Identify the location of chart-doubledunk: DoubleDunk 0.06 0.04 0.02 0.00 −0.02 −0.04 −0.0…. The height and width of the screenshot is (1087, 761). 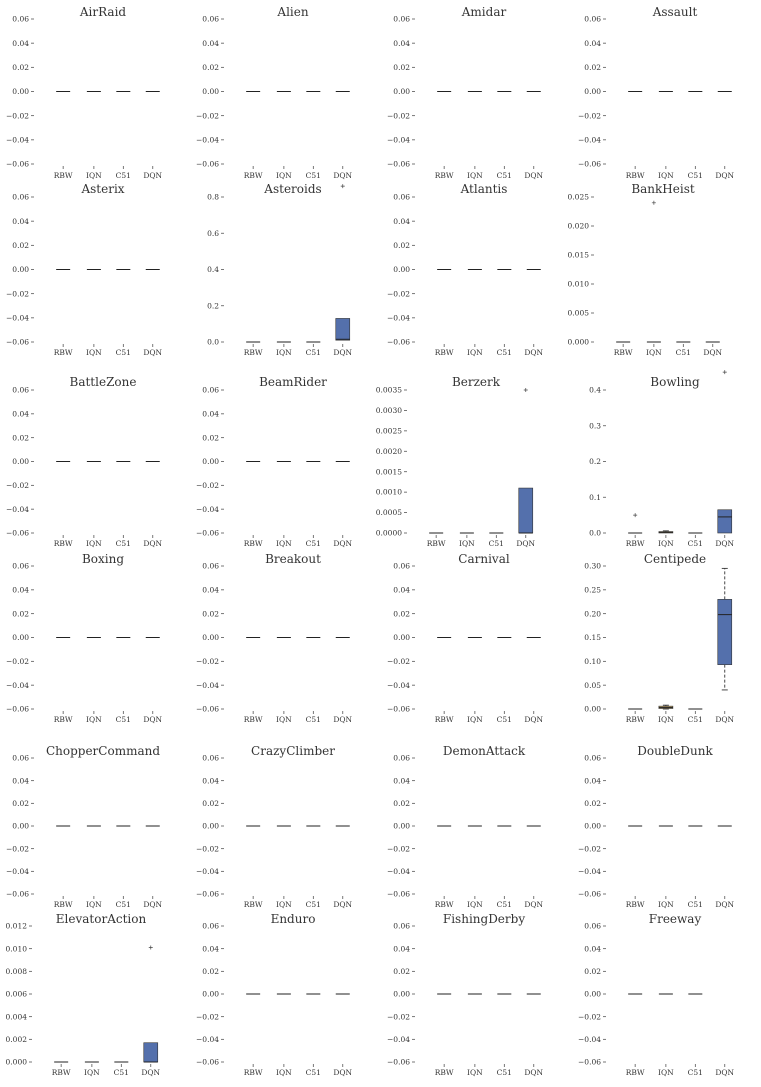
(656, 826).